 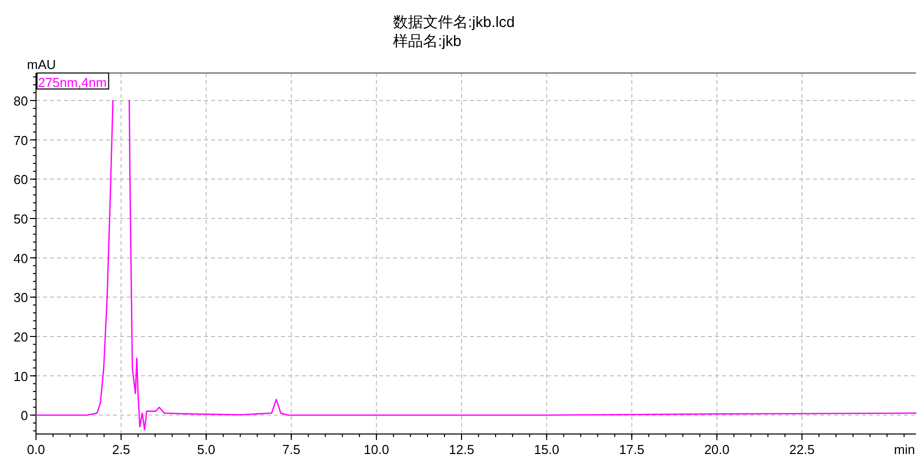 What do you see at coordinates (121, 449) in the screenshot?
I see `x-tick-label: 2.5` at bounding box center [121, 449].